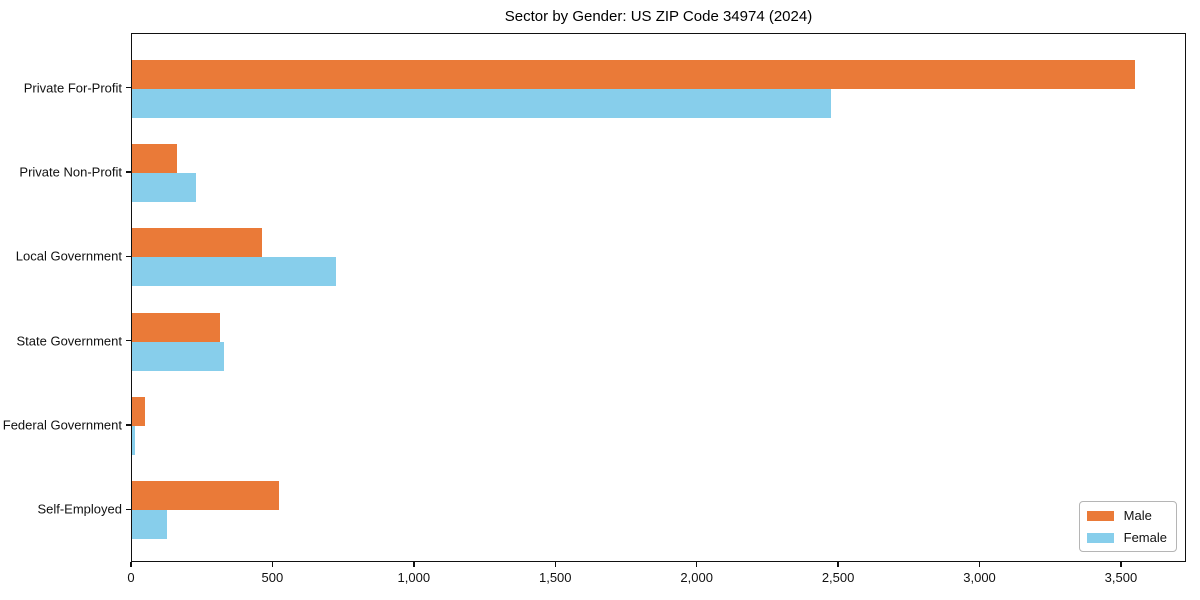 This screenshot has height=600, width=1200. What do you see at coordinates (79, 509) in the screenshot?
I see `y-tick-label-self-employed: Self-Employed` at bounding box center [79, 509].